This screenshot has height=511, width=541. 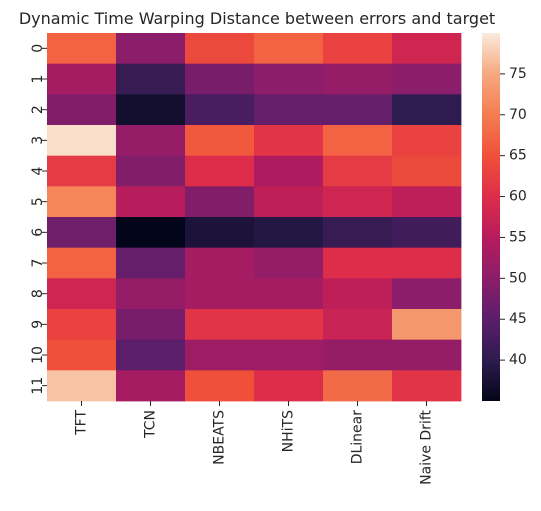 What do you see at coordinates (82, 423) in the screenshot?
I see `x-axis-tick-label: TFT` at bounding box center [82, 423].